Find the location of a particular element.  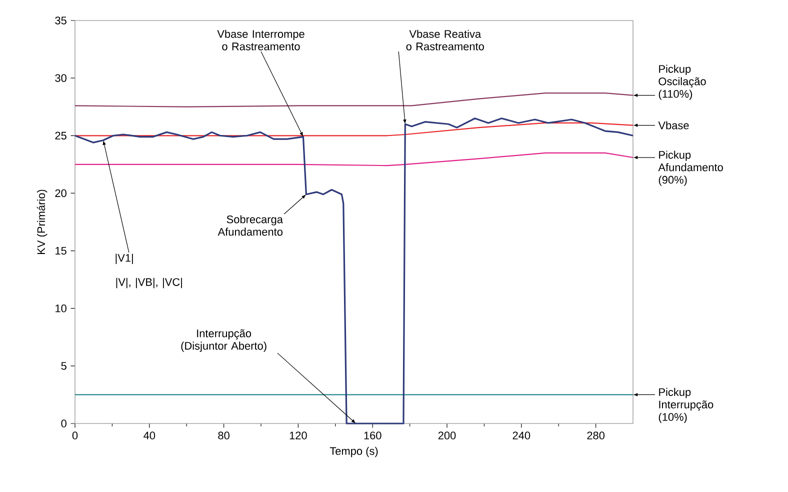

y-tick-label: 0 is located at coordinates (63, 424).